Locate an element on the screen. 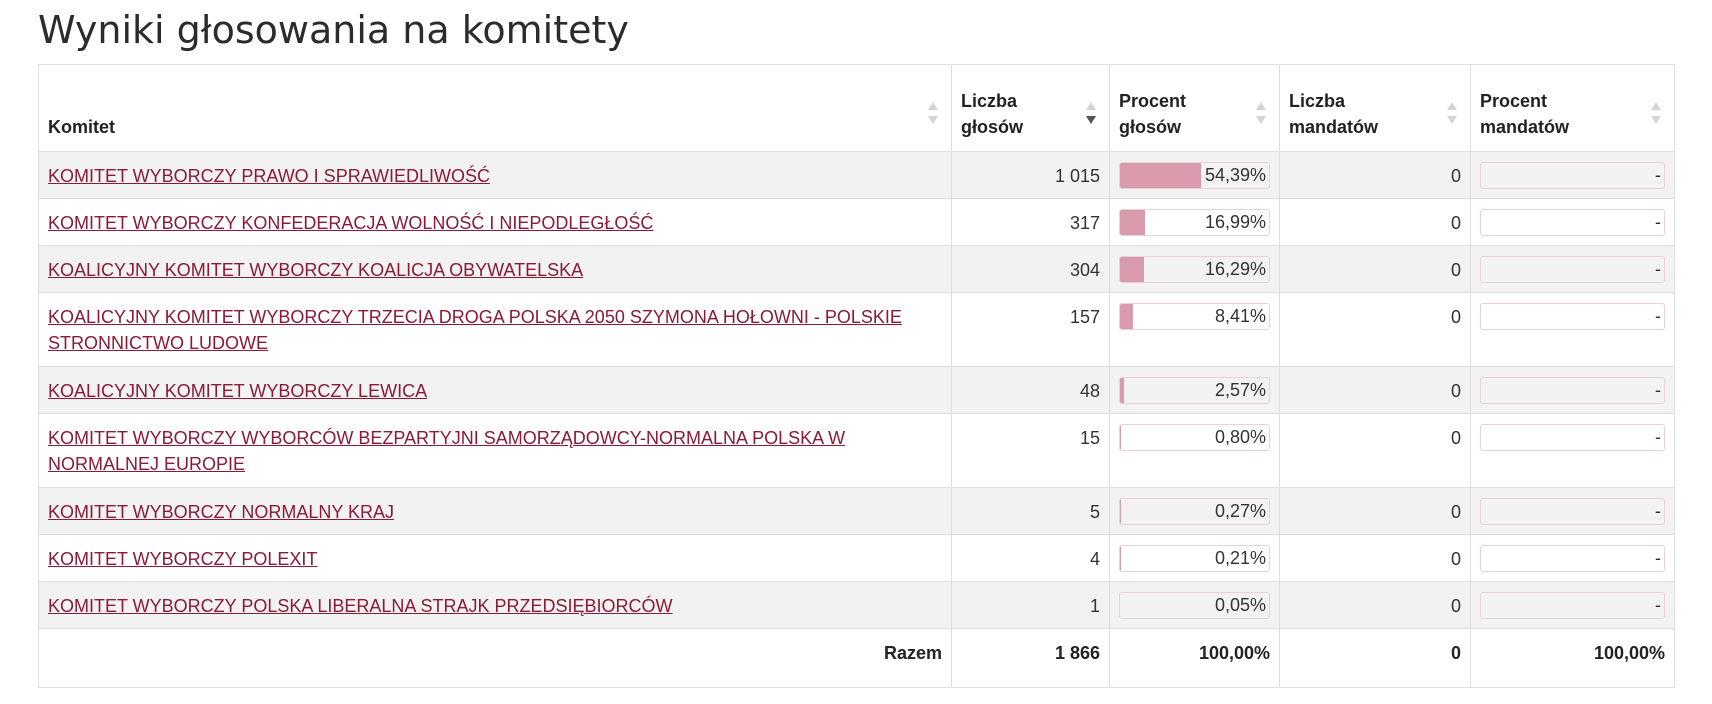 Image resolution: width=1712 pixels, height=704 pixels. column-header-seats: Liczba mandatów is located at coordinates (1375, 108).